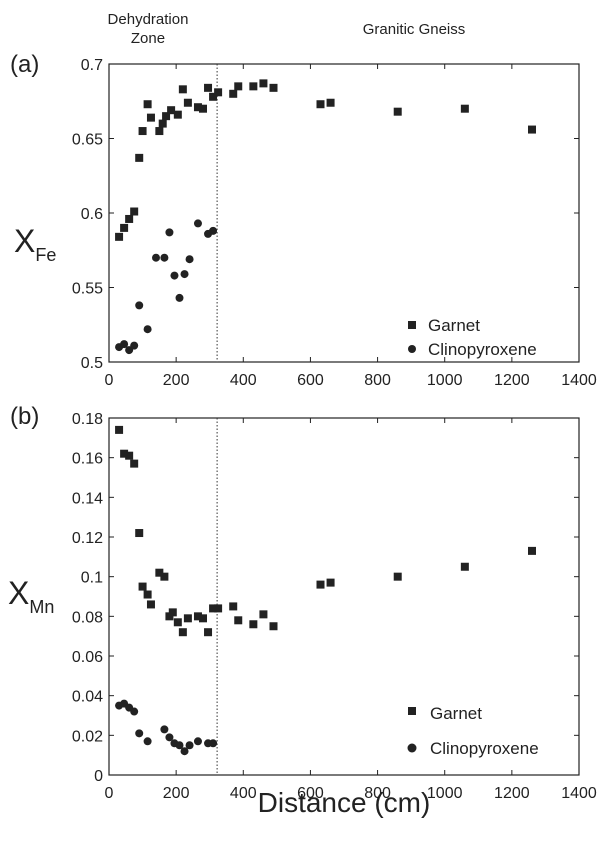 This screenshot has width=608, height=844. Describe the element at coordinates (24, 64) in the screenshot. I see `panel-a-label: (a)` at that location.